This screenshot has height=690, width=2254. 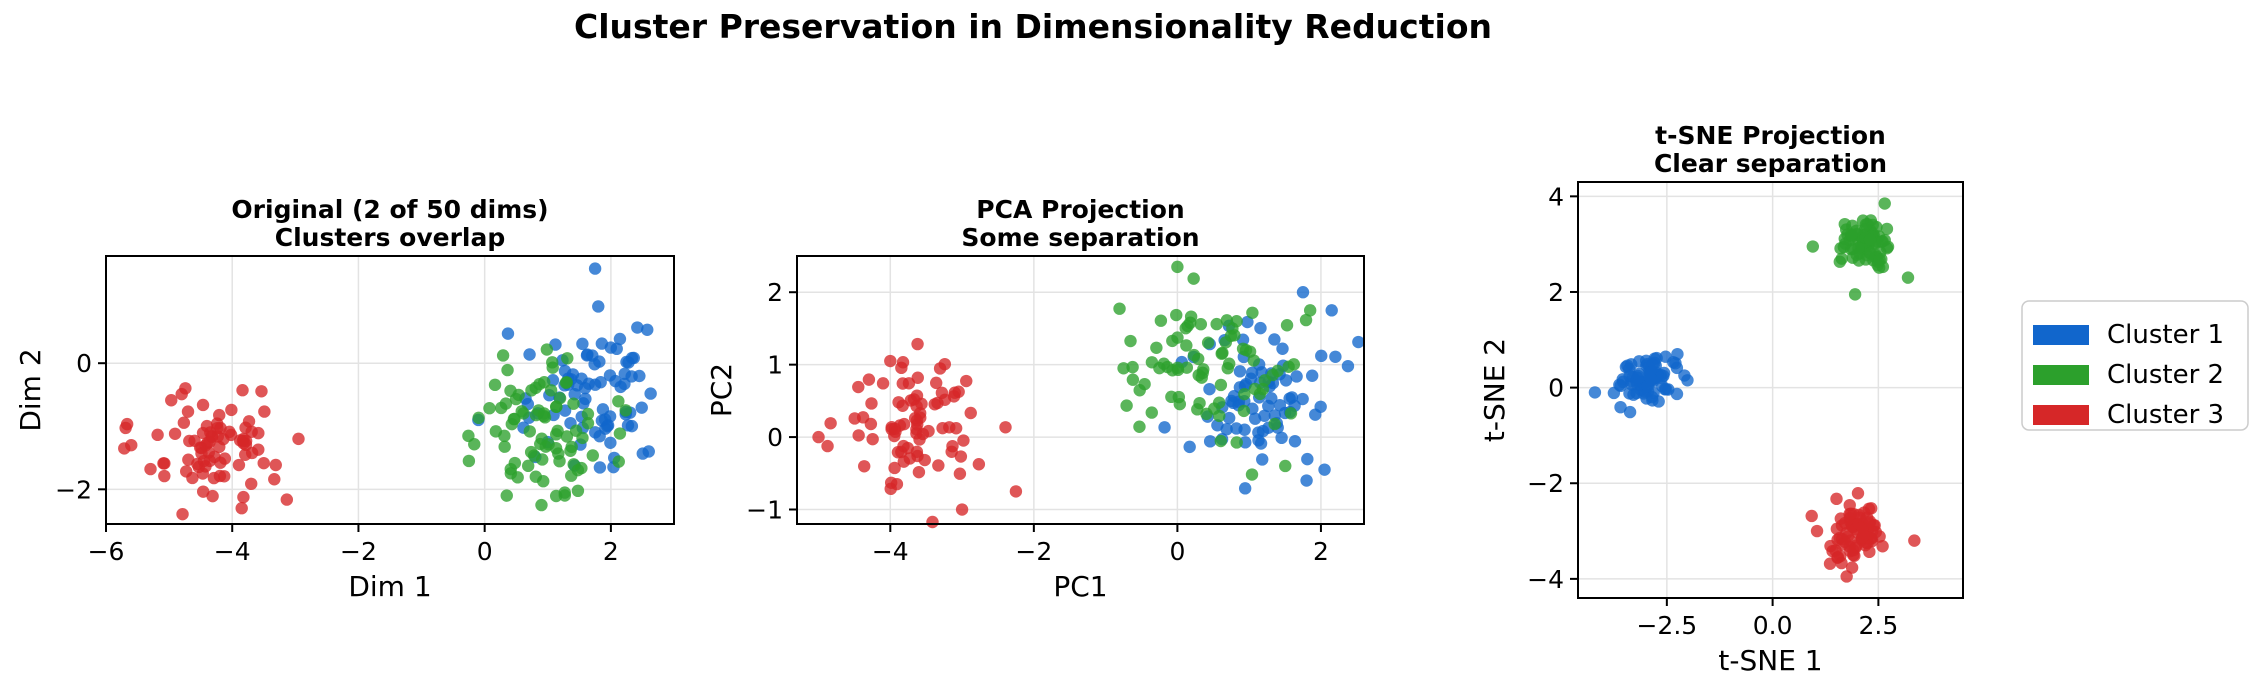 What do you see at coordinates (1666, 625) in the screenshot?
I see `x-tick-label: −2.5` at bounding box center [1666, 625].